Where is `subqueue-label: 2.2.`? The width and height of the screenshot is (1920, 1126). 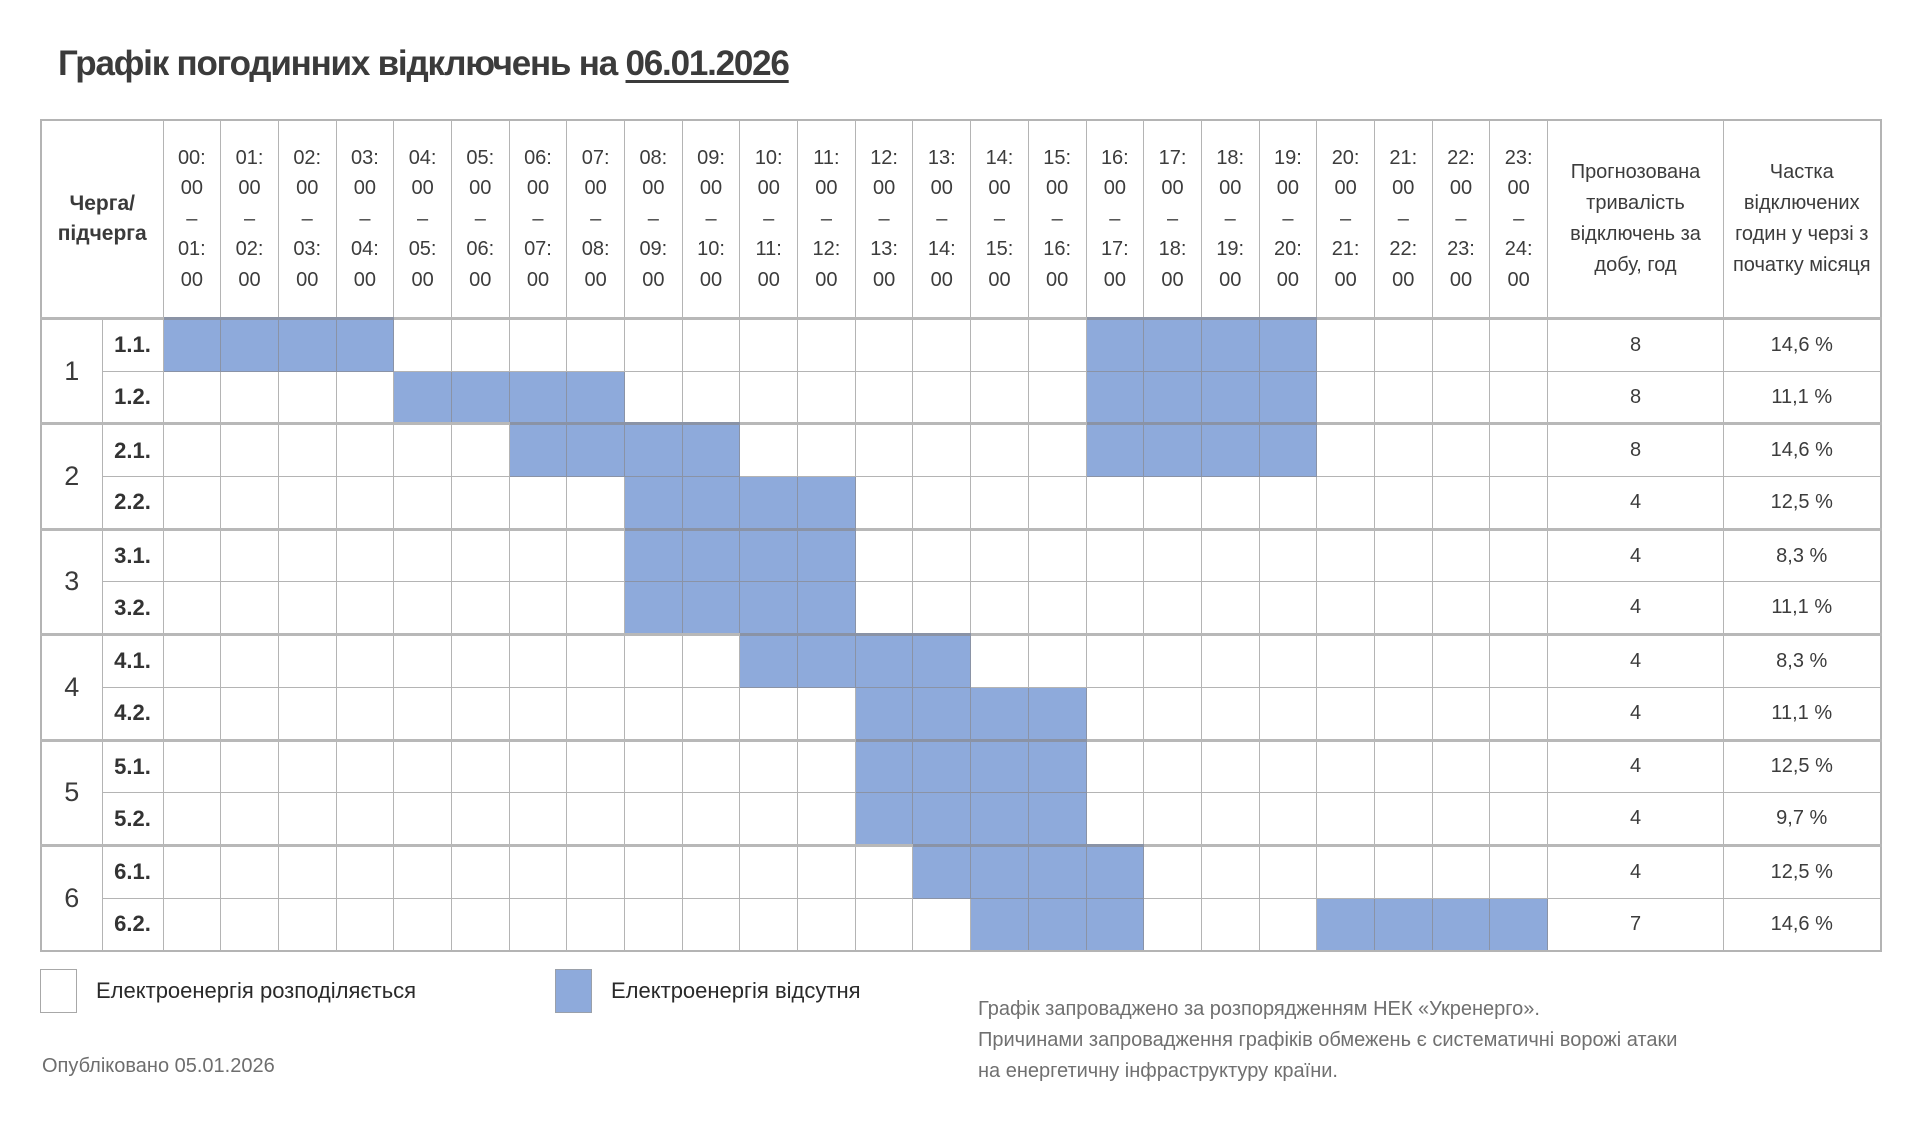 subqueue-label: 2.2. is located at coordinates (132, 503).